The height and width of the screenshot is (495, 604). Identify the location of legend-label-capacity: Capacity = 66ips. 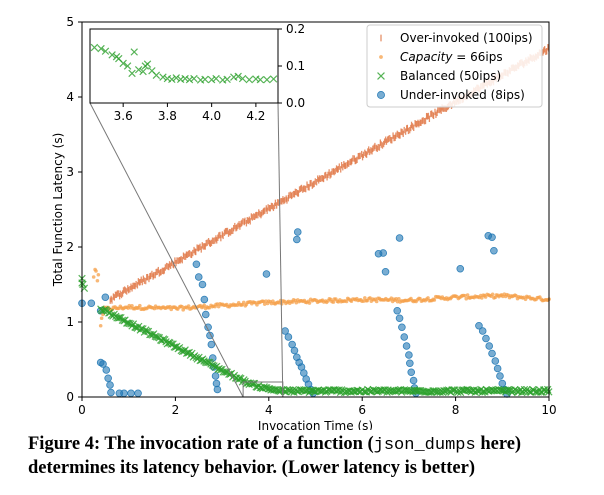
(451, 57).